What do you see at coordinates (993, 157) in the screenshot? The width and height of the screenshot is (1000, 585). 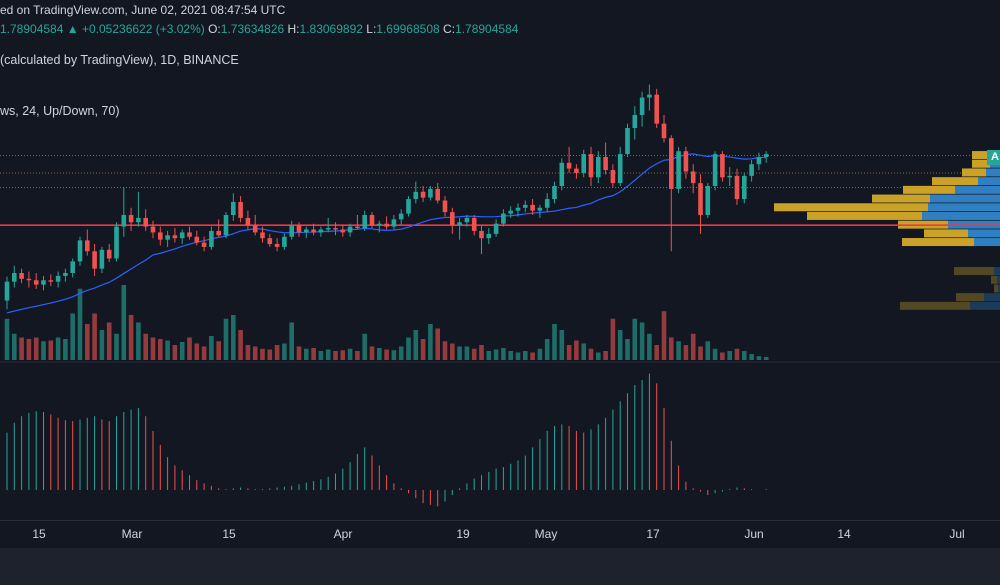 I see `price-badge: A` at bounding box center [993, 157].